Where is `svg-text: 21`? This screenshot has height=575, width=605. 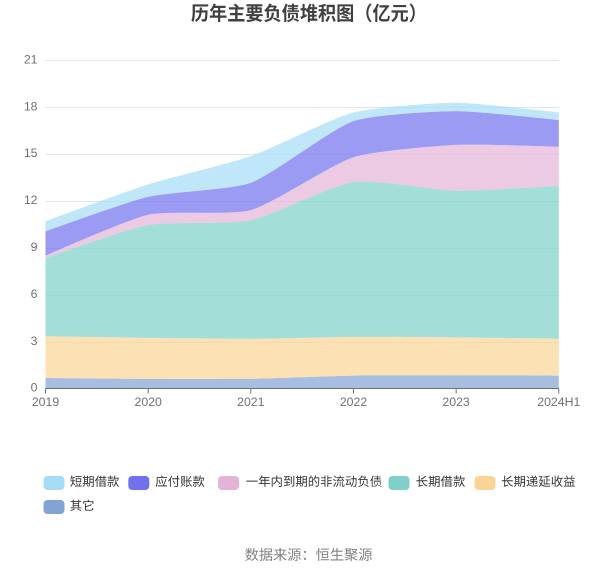 svg-text: 21 is located at coordinates (31, 59).